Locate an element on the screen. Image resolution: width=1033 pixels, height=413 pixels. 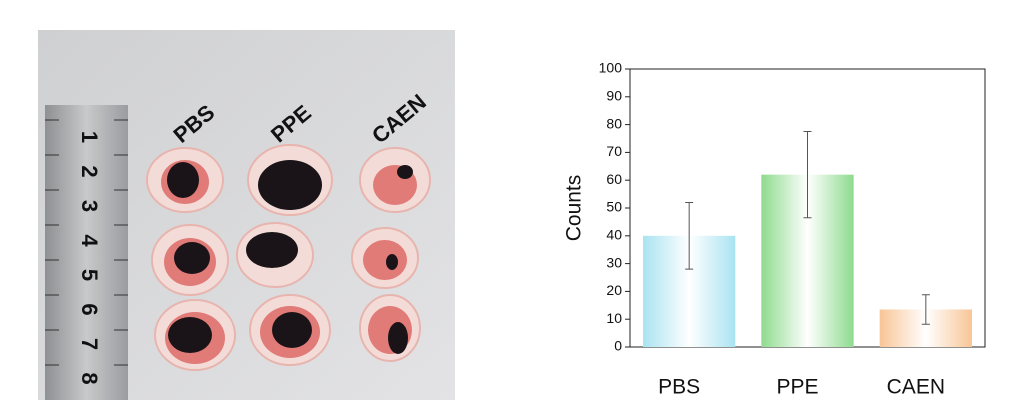
ruler is located at coordinates (86, 252).